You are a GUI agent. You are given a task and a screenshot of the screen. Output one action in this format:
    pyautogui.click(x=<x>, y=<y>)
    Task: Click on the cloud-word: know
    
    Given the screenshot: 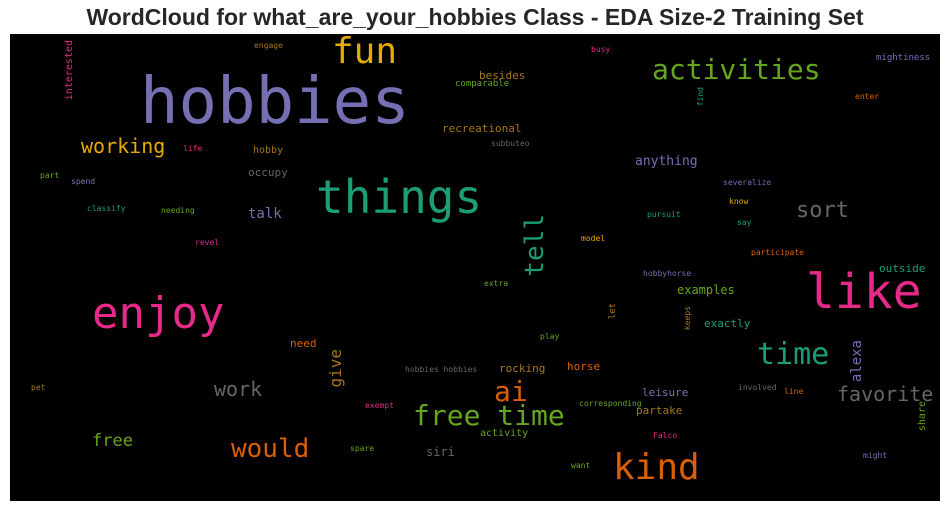 What is the action you would take?
    pyautogui.click(x=739, y=201)
    